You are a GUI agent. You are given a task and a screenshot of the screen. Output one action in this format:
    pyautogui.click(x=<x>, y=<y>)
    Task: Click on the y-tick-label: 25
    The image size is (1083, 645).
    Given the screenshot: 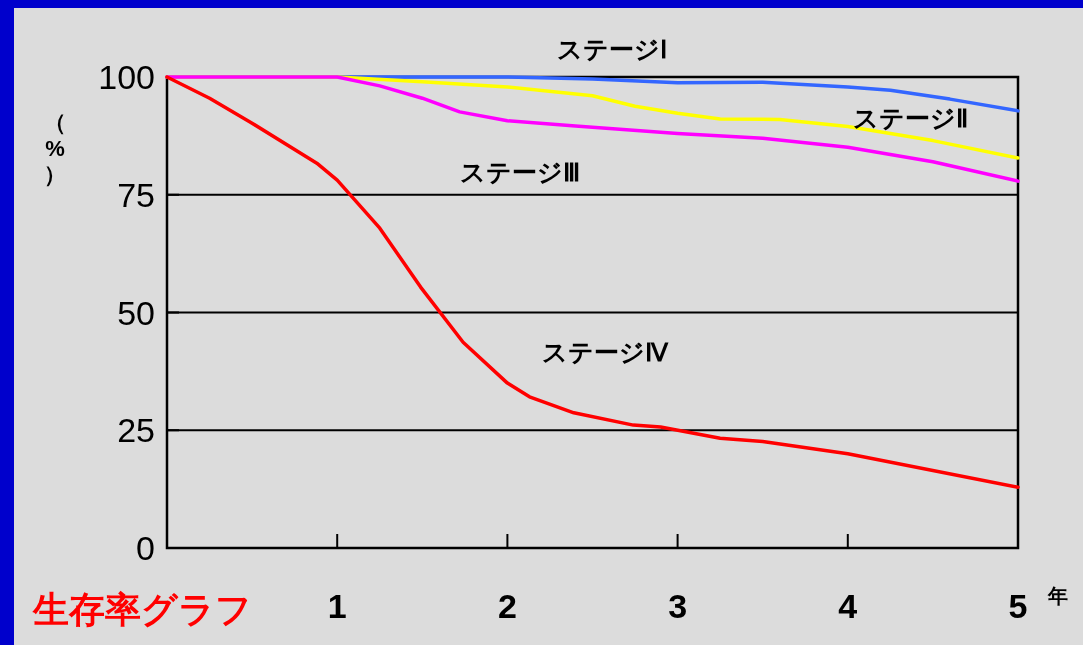 What is the action you would take?
    pyautogui.click(x=136, y=430)
    